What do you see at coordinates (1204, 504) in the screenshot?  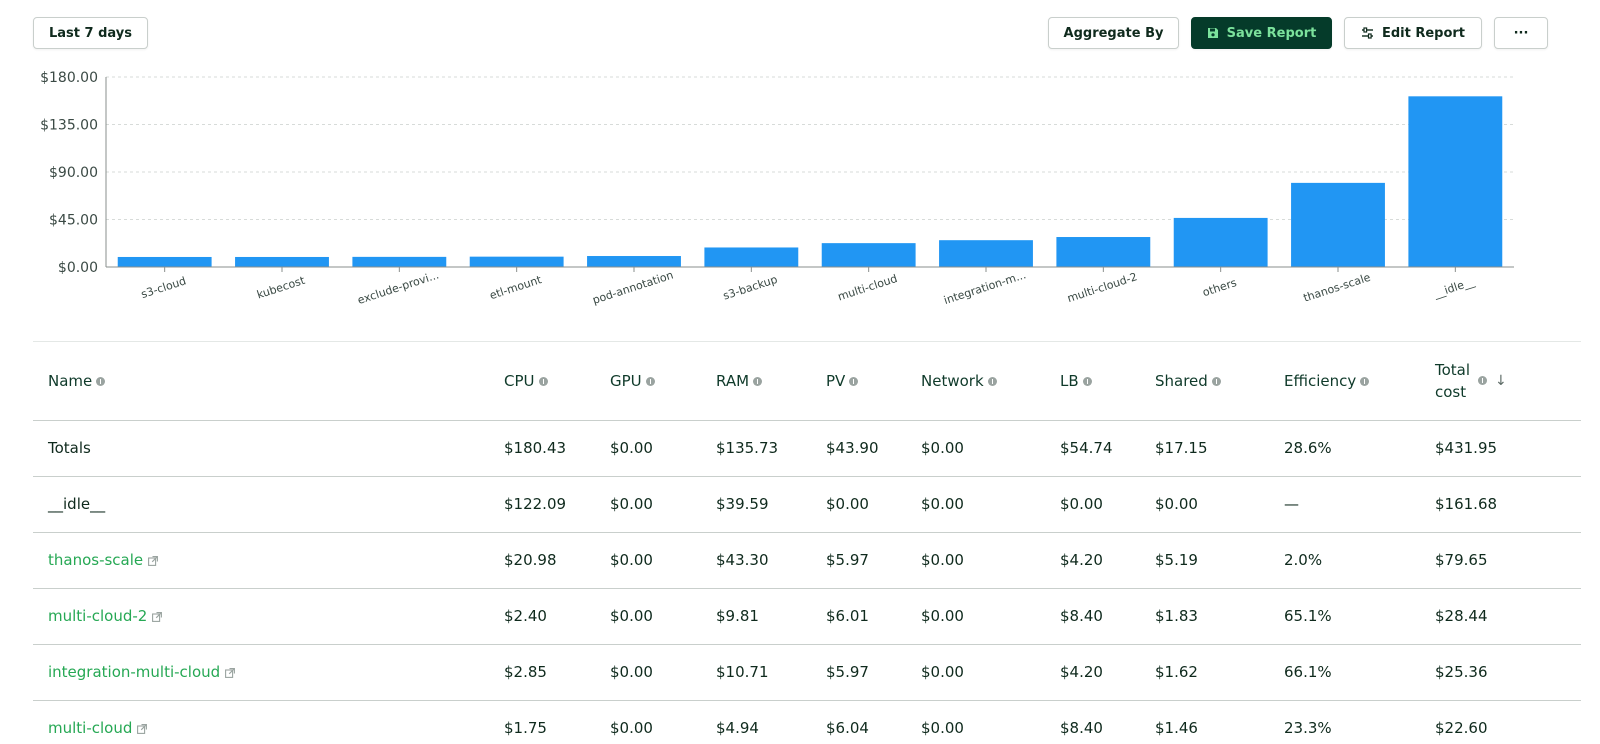 I see `cell-shared: $0.00` at bounding box center [1204, 504].